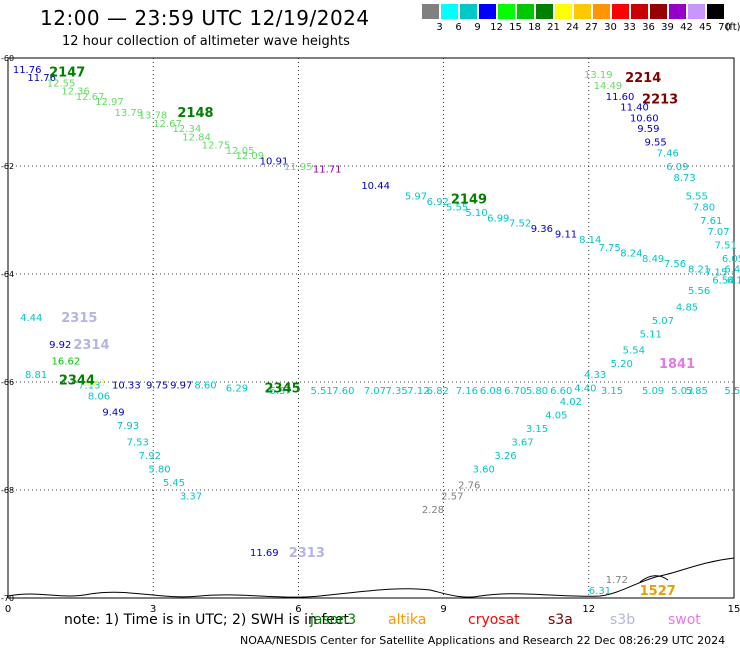  Describe the element at coordinates (561, 391) in the screenshot. I see `wave-height-value: 6.60` at that location.